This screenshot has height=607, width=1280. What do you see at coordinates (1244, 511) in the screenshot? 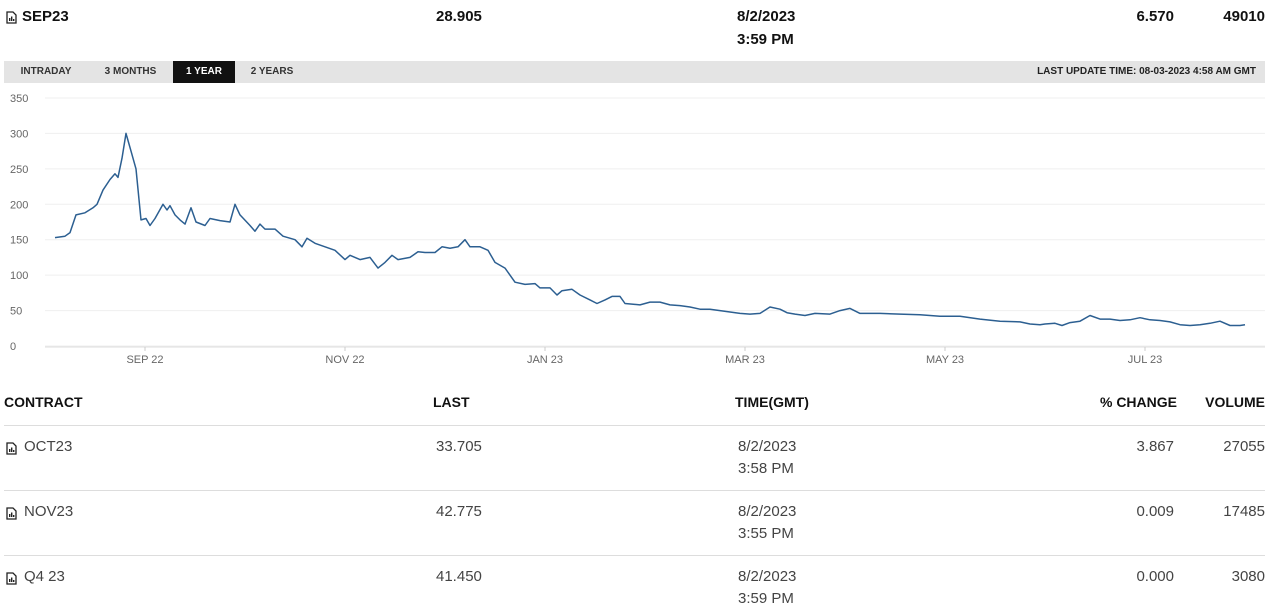
I see `volume-cell: 17485` at bounding box center [1244, 511].